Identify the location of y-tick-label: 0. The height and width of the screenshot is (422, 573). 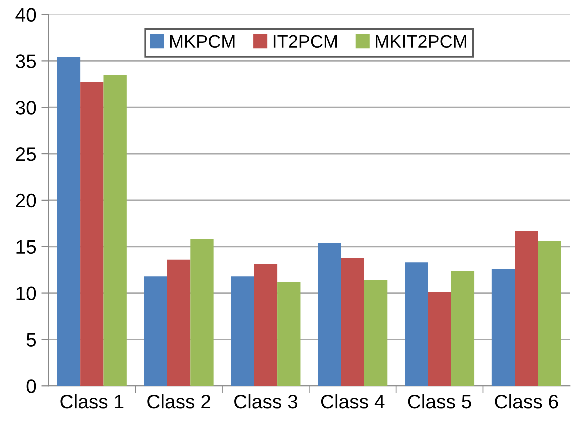
(31, 387).